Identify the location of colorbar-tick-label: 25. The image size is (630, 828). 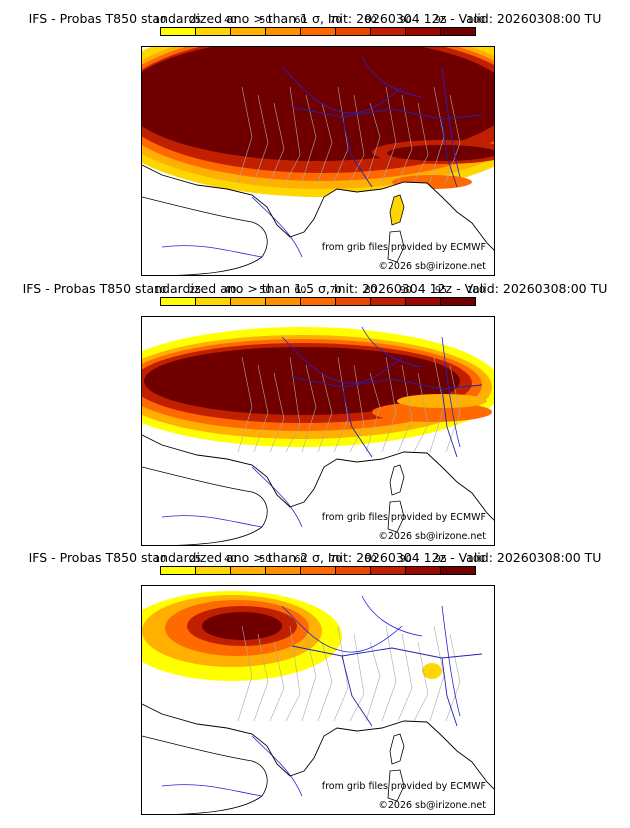
(195, 559).